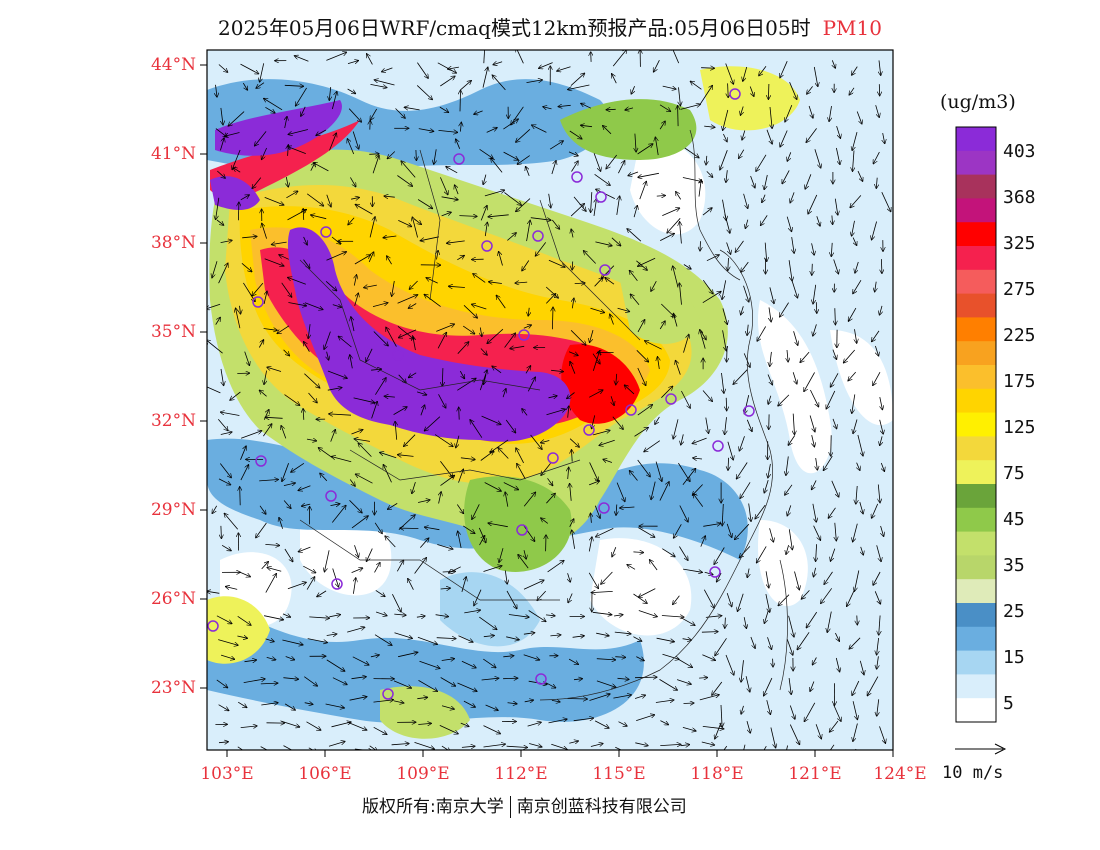  I want to click on legend-level-403: 403, so click(1019, 151).